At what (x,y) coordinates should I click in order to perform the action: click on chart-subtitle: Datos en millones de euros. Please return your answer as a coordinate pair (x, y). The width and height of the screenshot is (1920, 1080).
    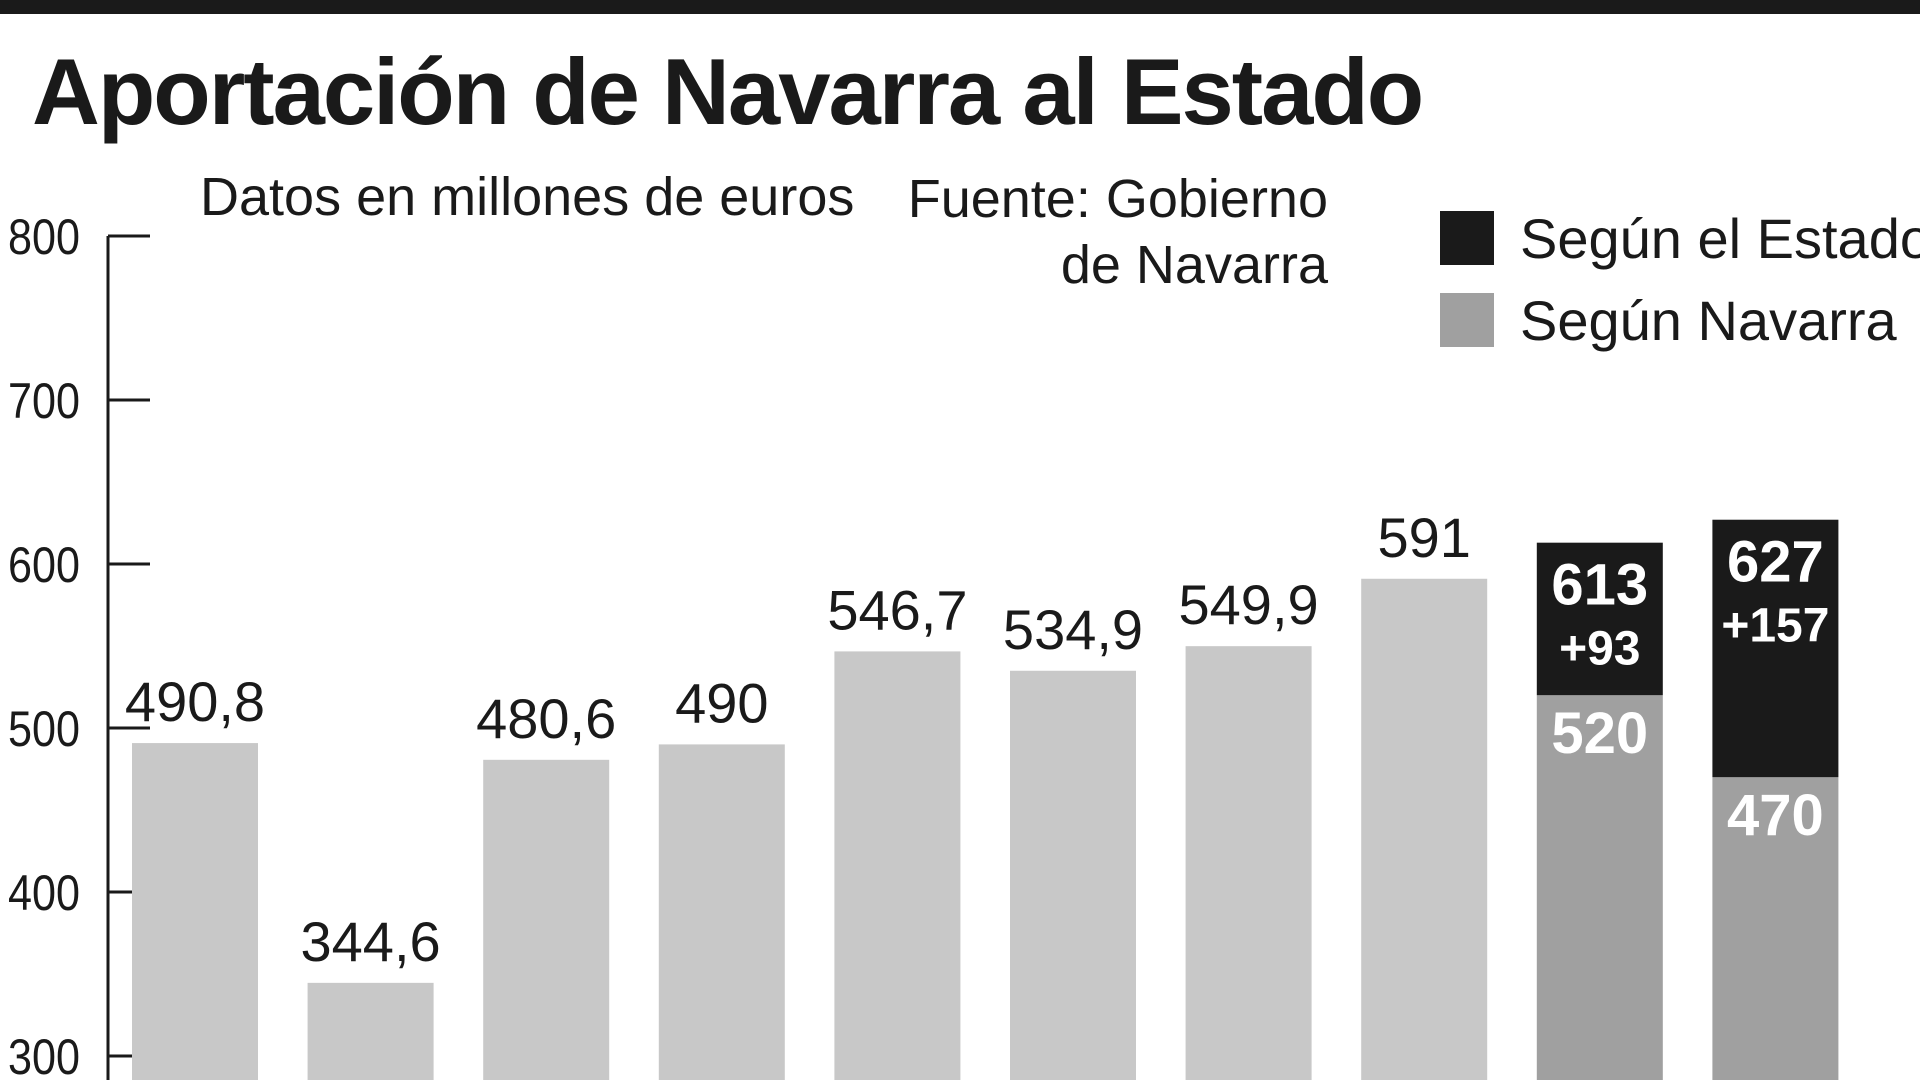
    Looking at the image, I should click on (527, 197).